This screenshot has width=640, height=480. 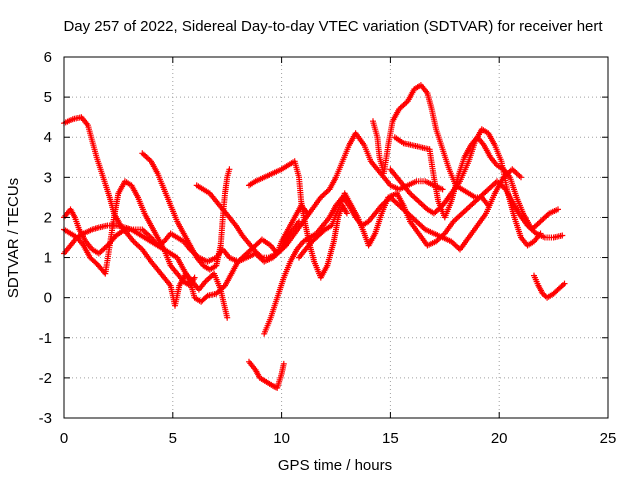 I want to click on y-tick-label: 0, so click(x=48, y=298).